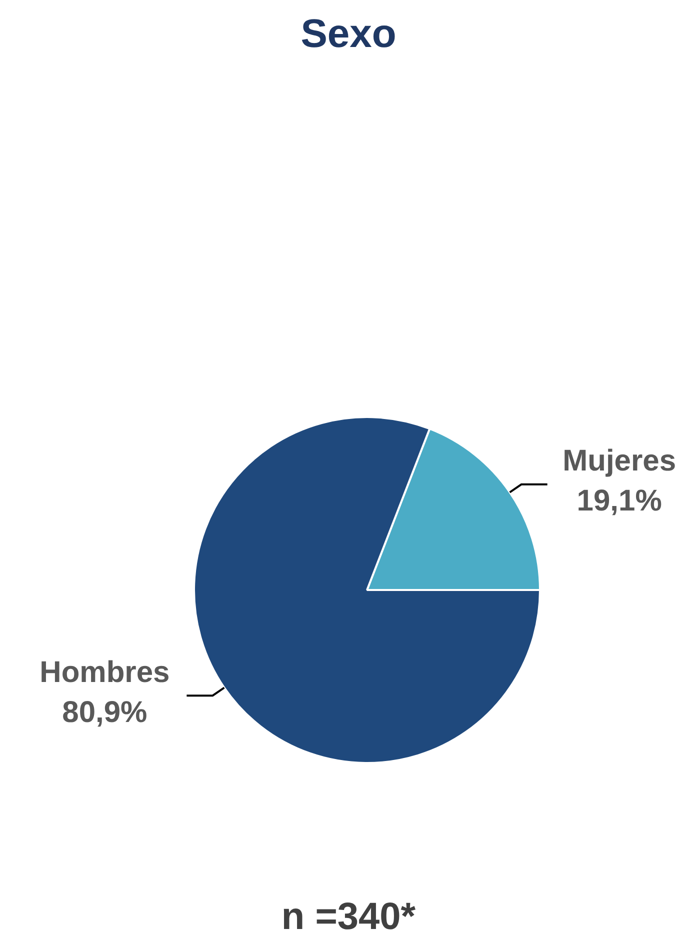 The image size is (697, 945). Describe the element at coordinates (619, 461) in the screenshot. I see `slice-label: Mujeres` at that location.